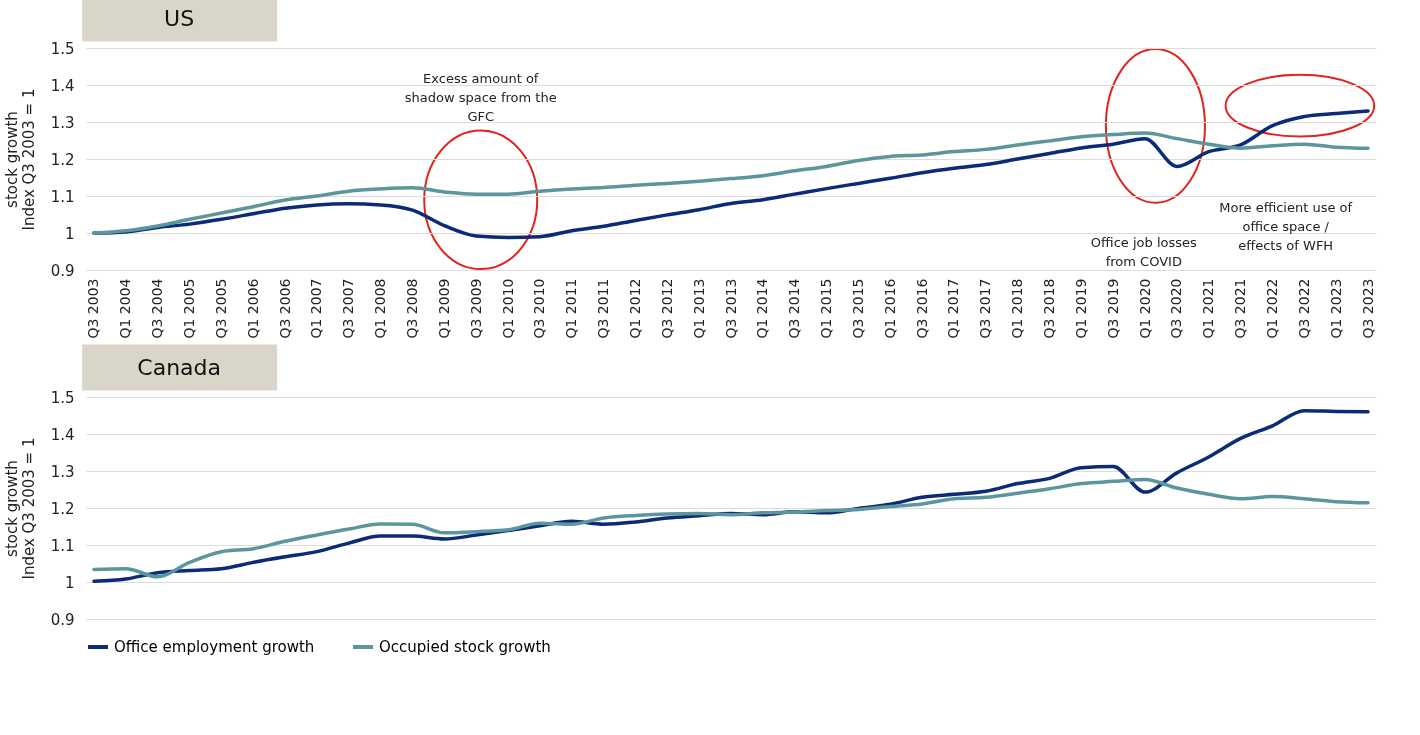 The image size is (1420, 735). Describe the element at coordinates (348, 308) in the screenshot. I see `x-tick-label: Q3 2007` at that location.